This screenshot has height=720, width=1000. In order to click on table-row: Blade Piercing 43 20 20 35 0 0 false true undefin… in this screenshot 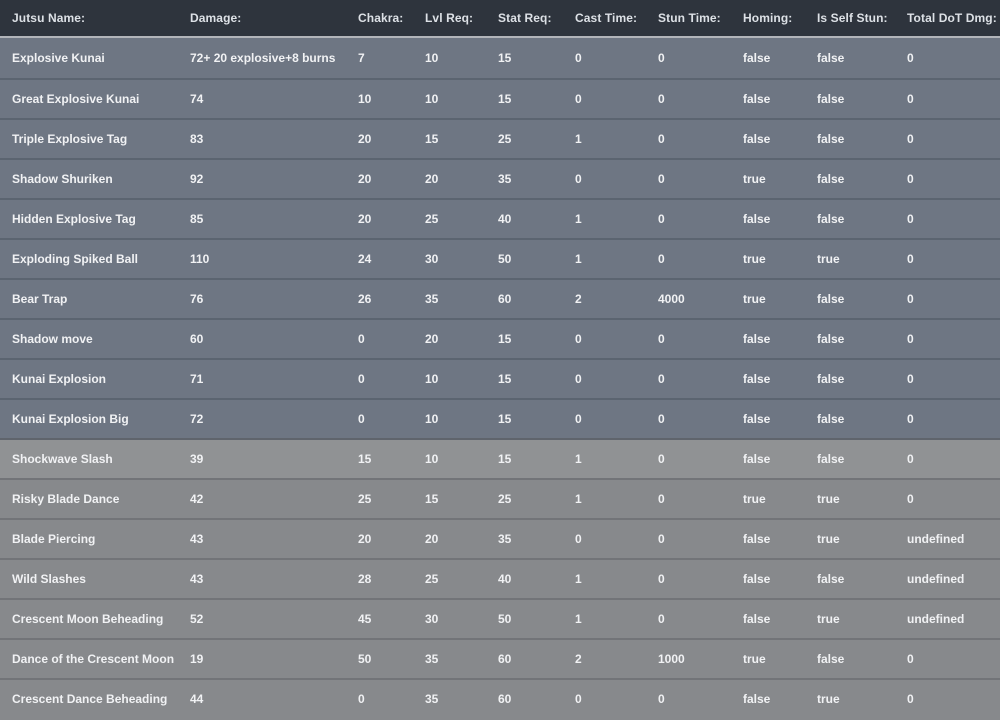, I will do `click(500, 538)`.